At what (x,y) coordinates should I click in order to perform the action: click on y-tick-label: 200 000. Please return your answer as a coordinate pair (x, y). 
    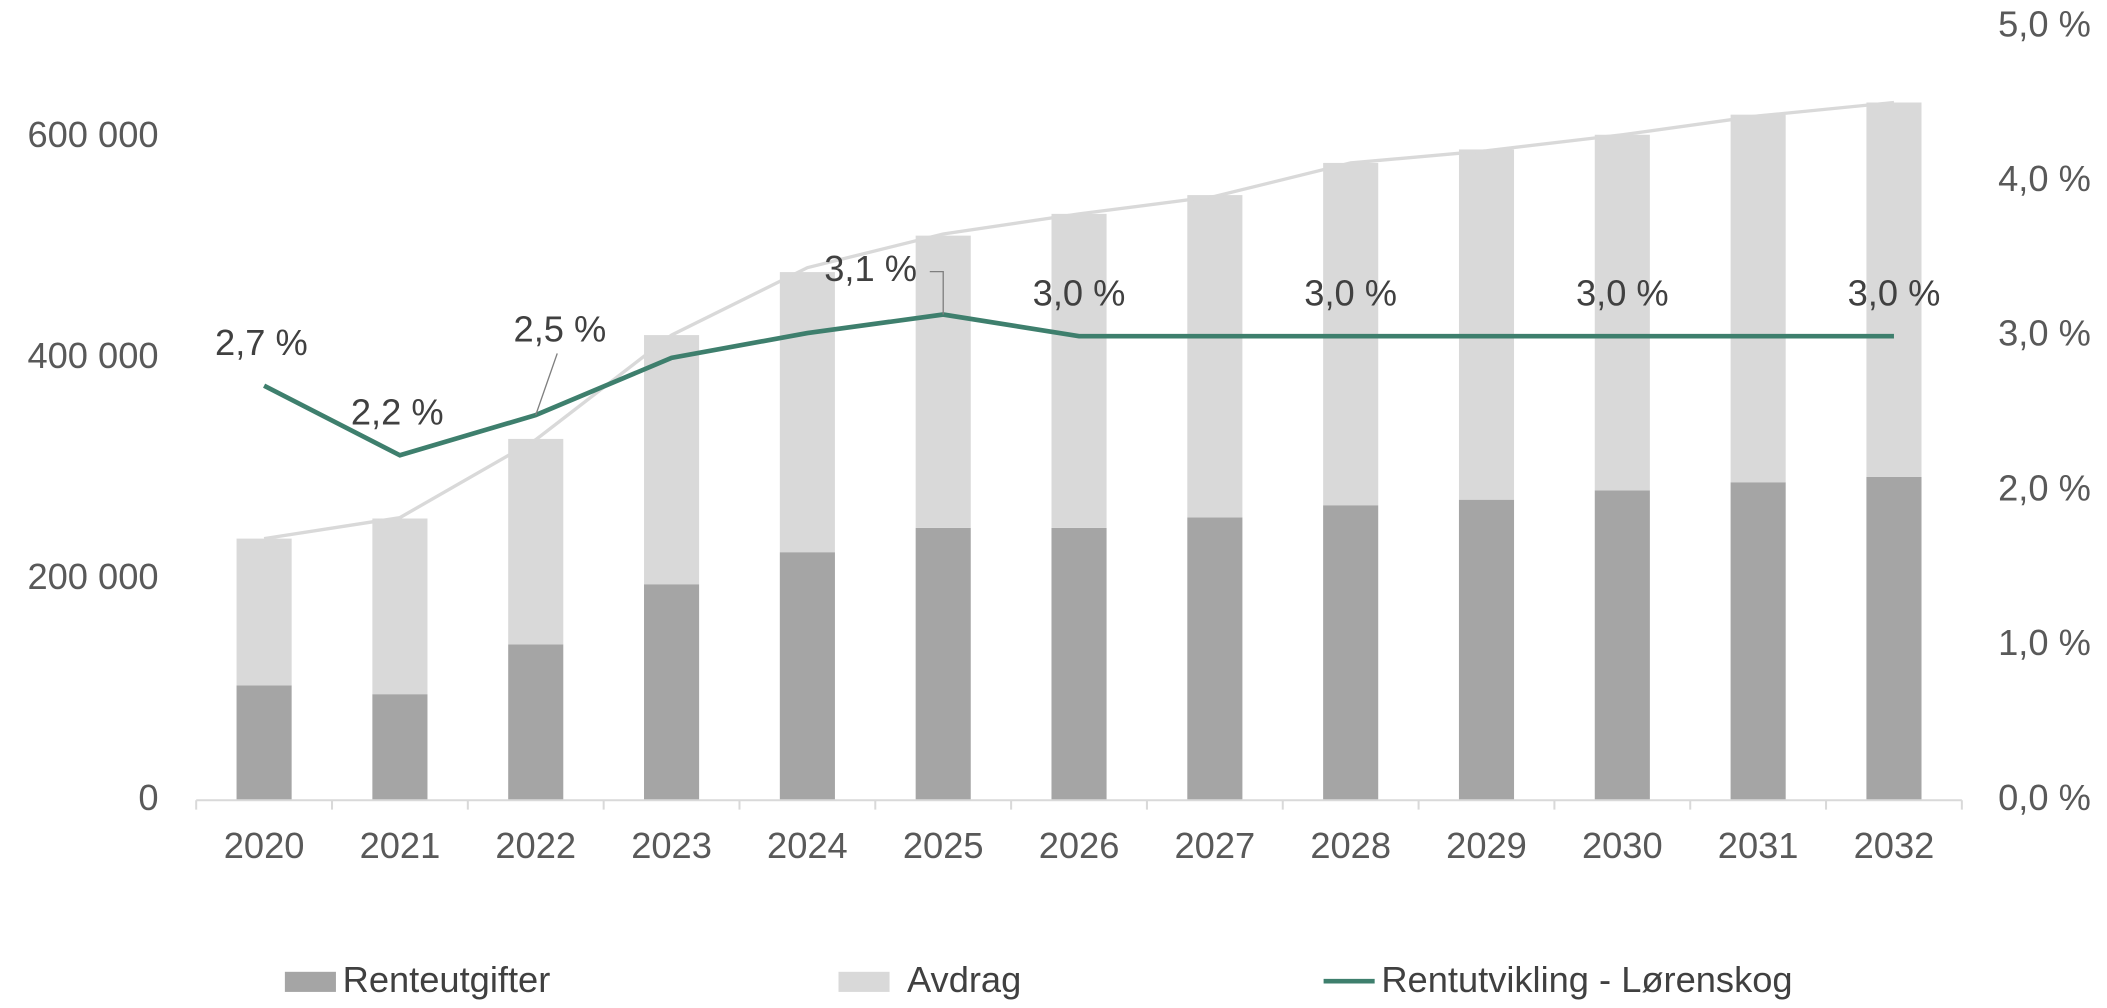
    Looking at the image, I should click on (92, 576).